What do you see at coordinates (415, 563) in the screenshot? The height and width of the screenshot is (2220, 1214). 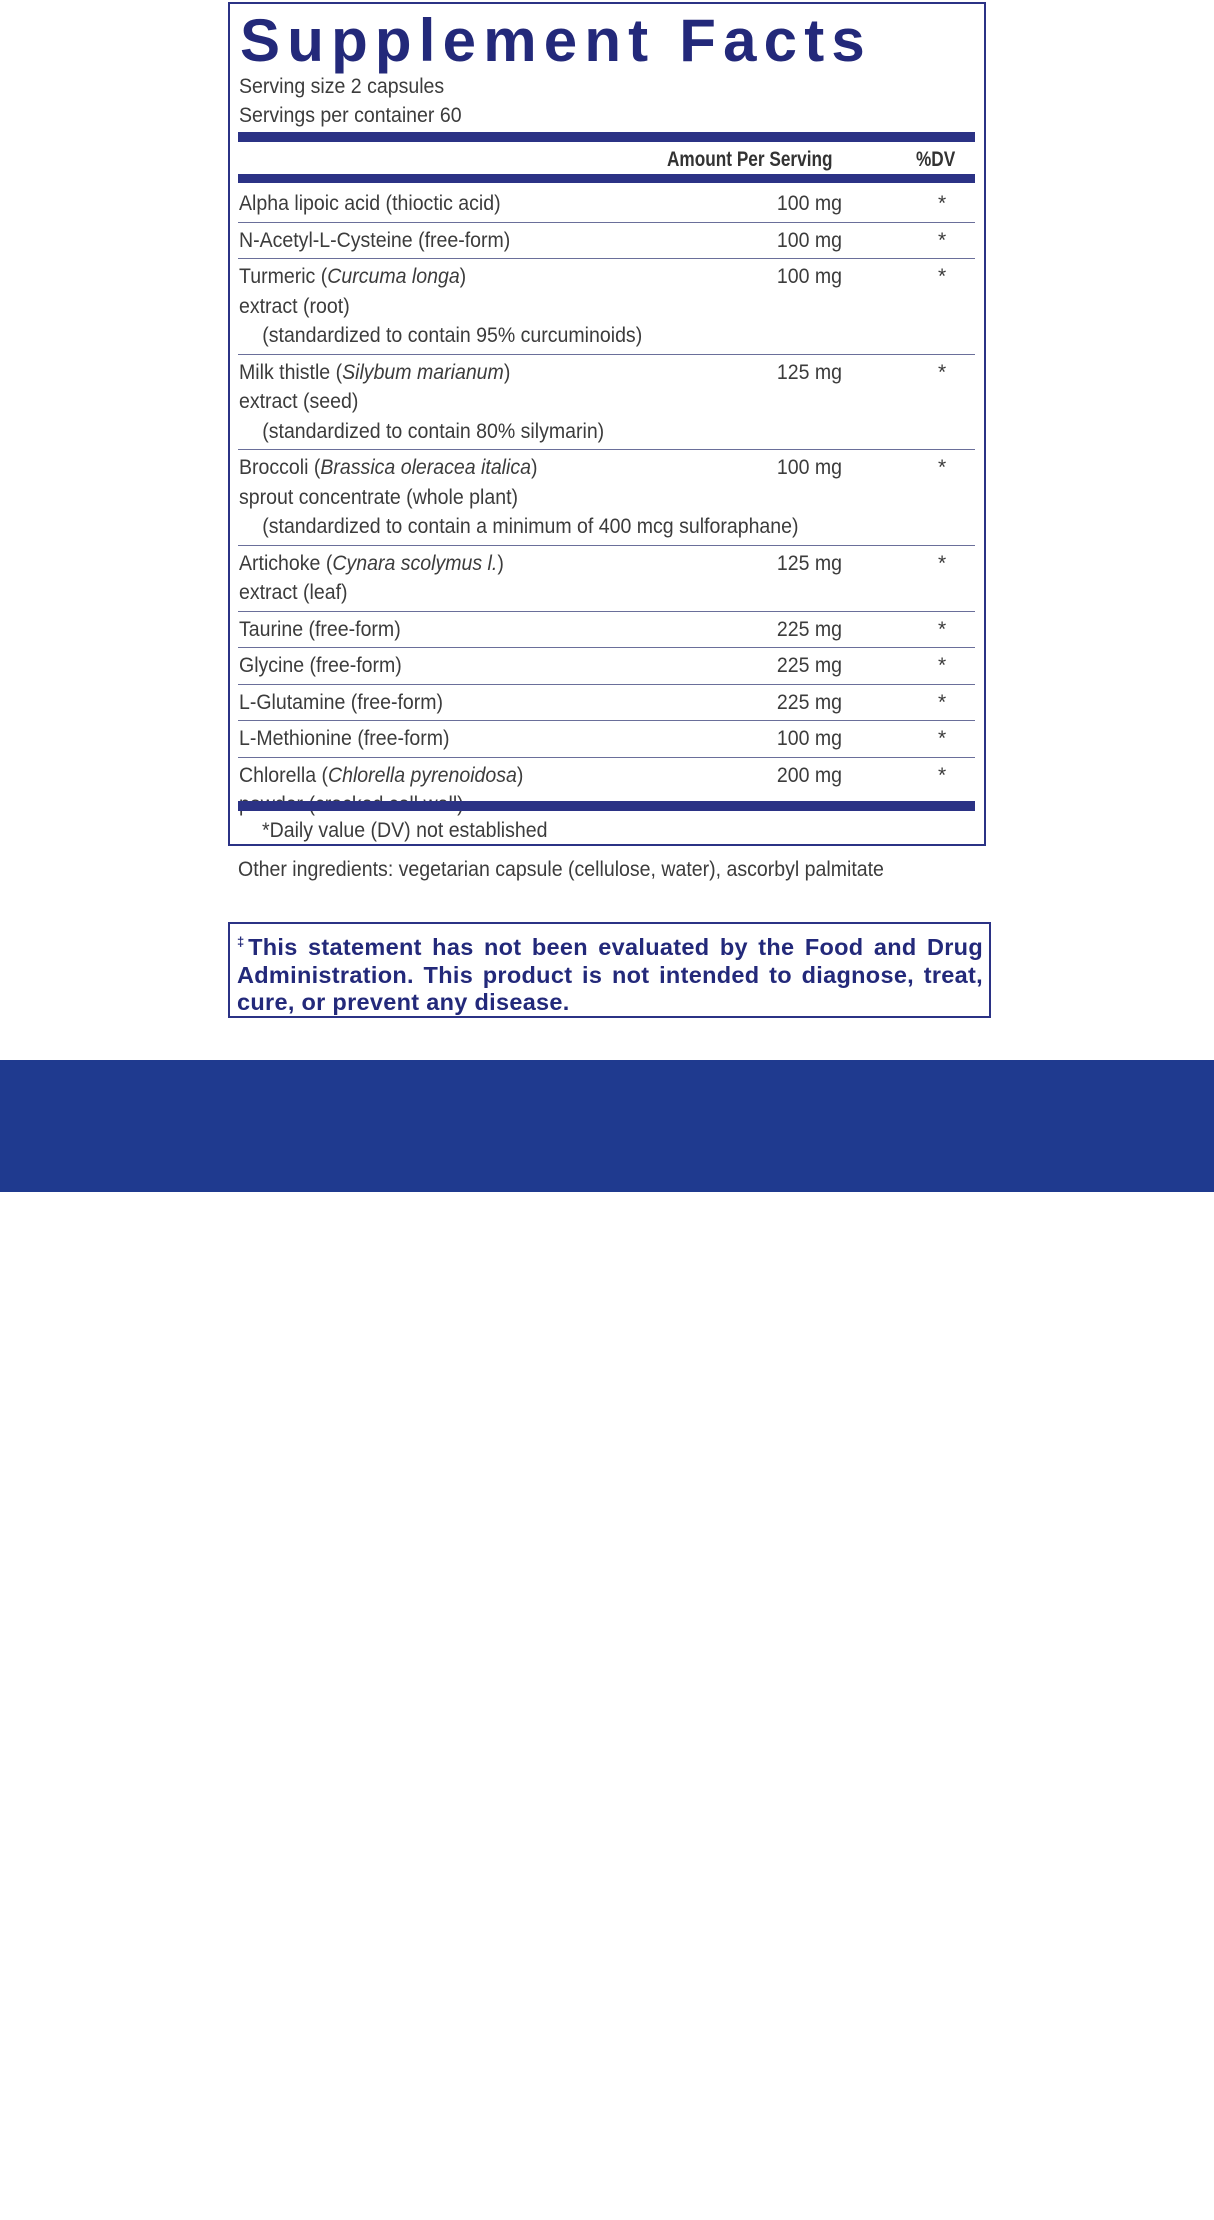 I see `botanical-name: Cynara scolymus l.` at bounding box center [415, 563].